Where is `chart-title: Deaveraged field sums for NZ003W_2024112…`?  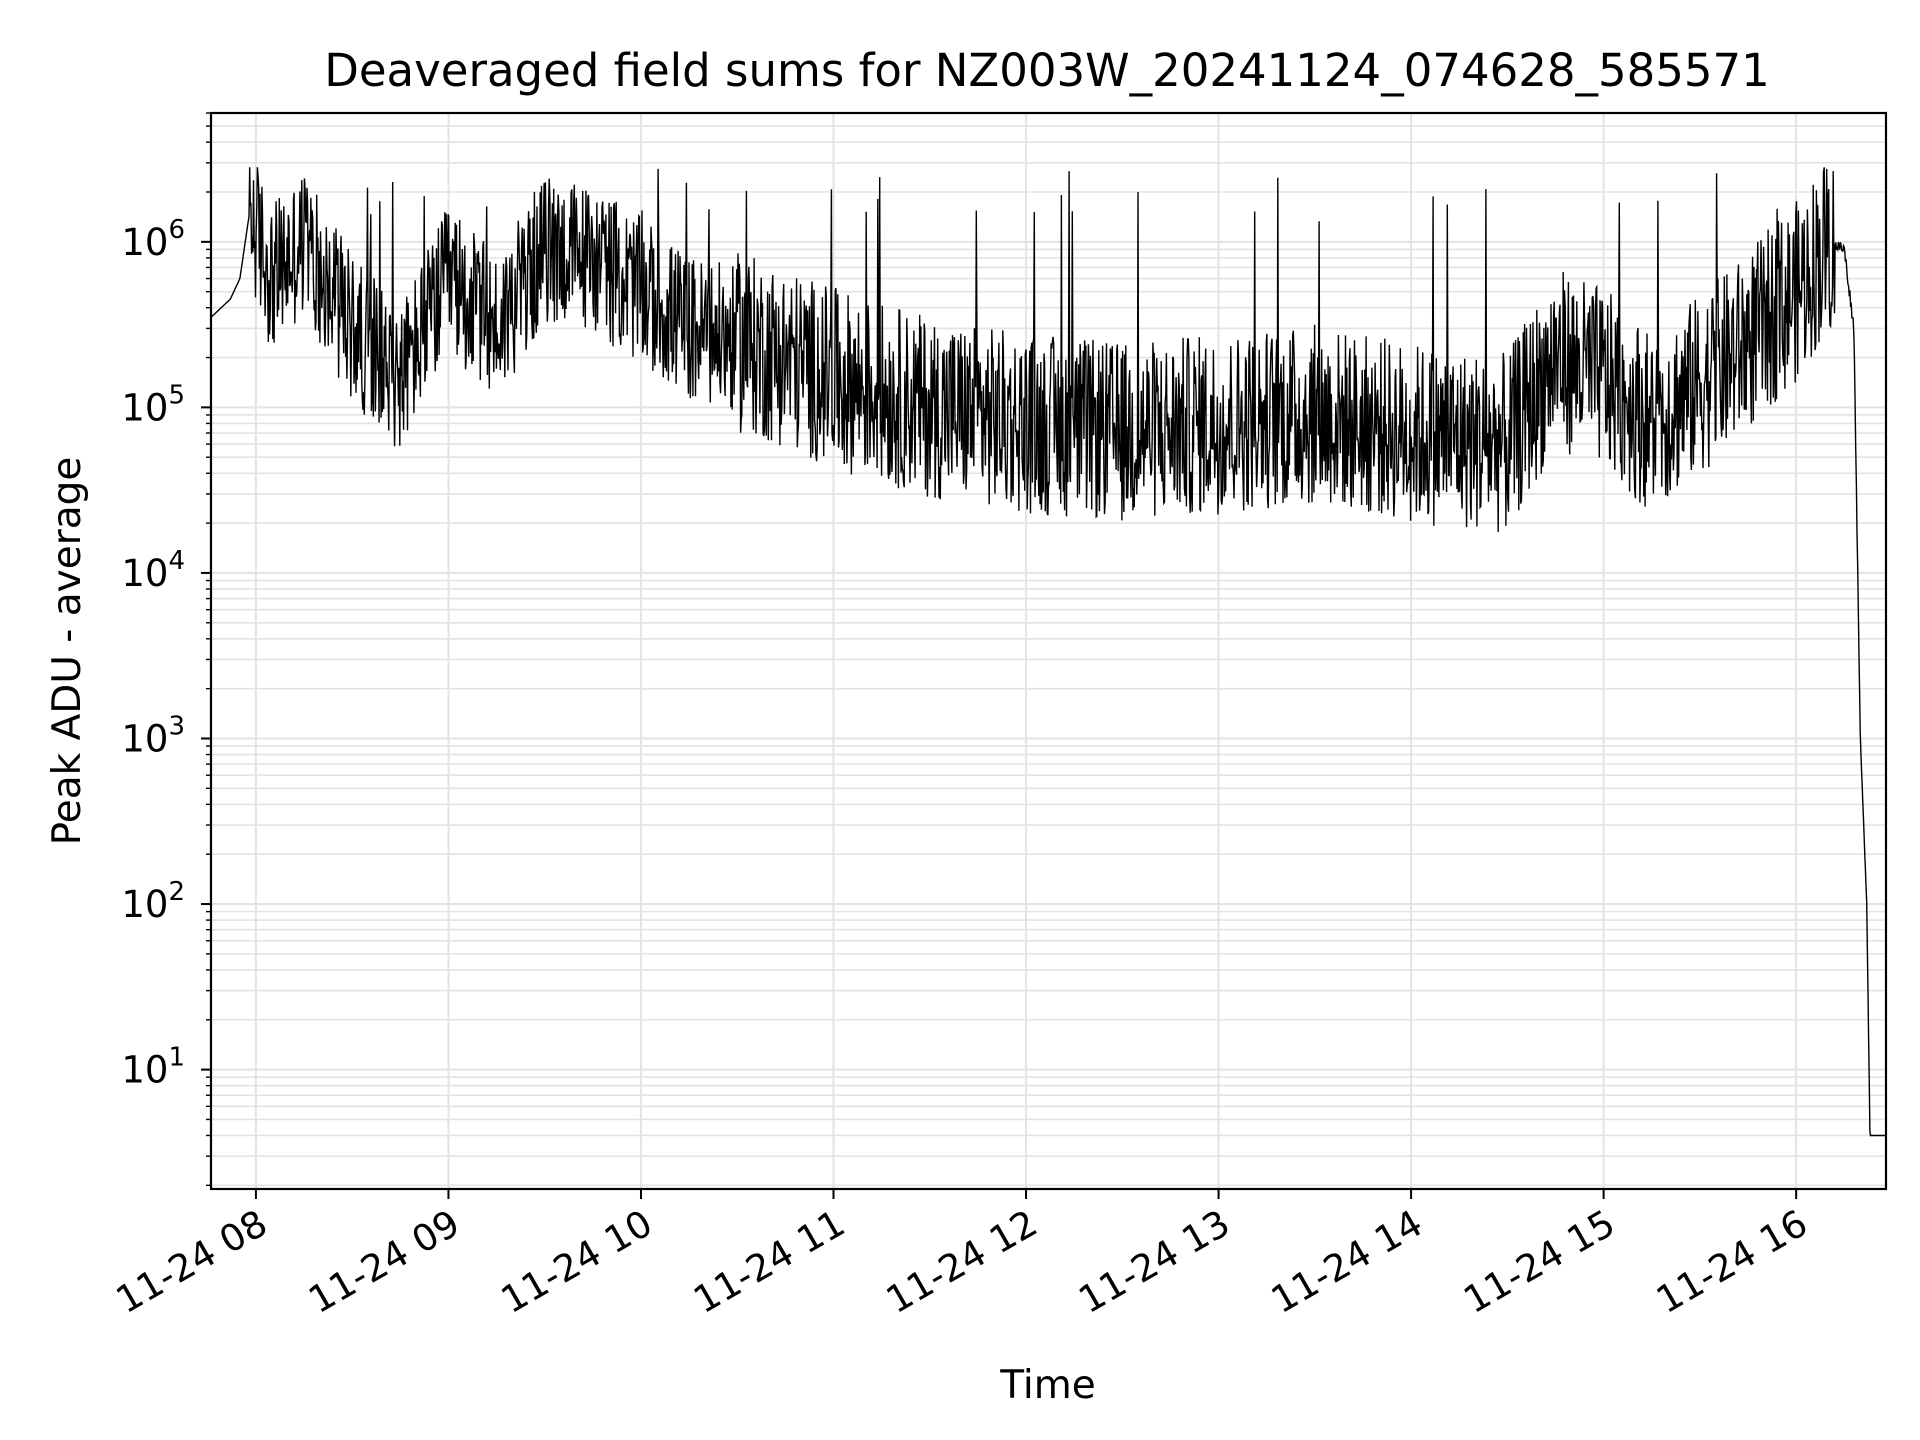
chart-title: Deaveraged field sums for NZ003W_2024112… is located at coordinates (1047, 70).